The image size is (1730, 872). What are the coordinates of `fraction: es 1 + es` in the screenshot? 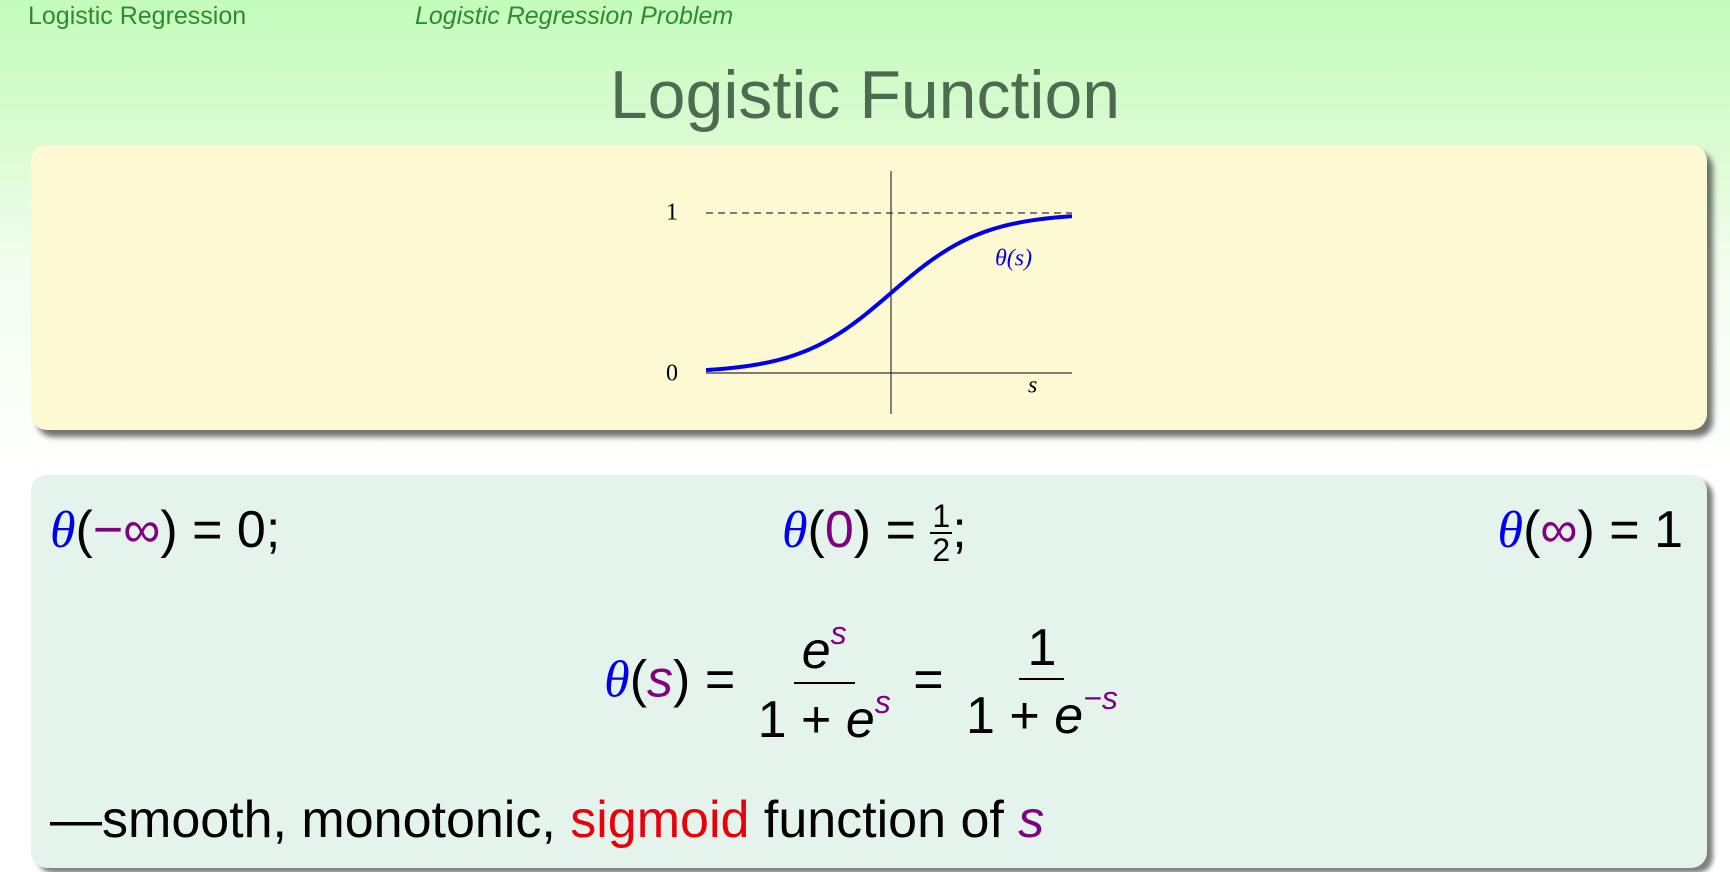 It's located at (824, 683).